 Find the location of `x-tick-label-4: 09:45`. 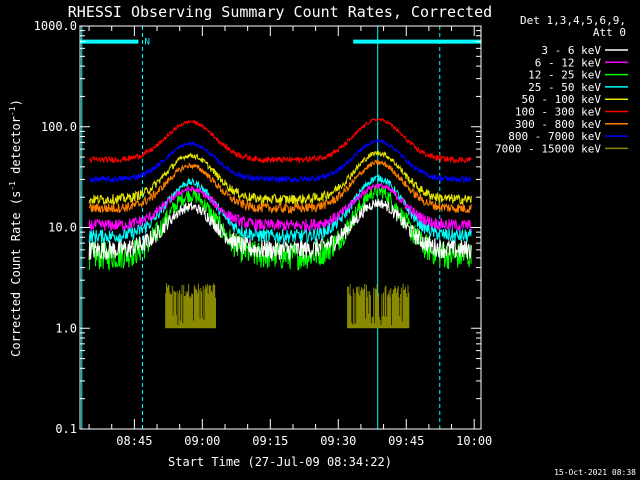

x-tick-label-4: 09:45 is located at coordinates (406, 441).